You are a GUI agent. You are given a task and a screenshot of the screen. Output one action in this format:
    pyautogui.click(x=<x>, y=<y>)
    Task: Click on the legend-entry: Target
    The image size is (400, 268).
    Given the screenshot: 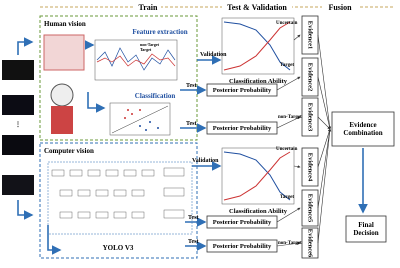 What is the action you would take?
    pyautogui.click(x=146, y=49)
    